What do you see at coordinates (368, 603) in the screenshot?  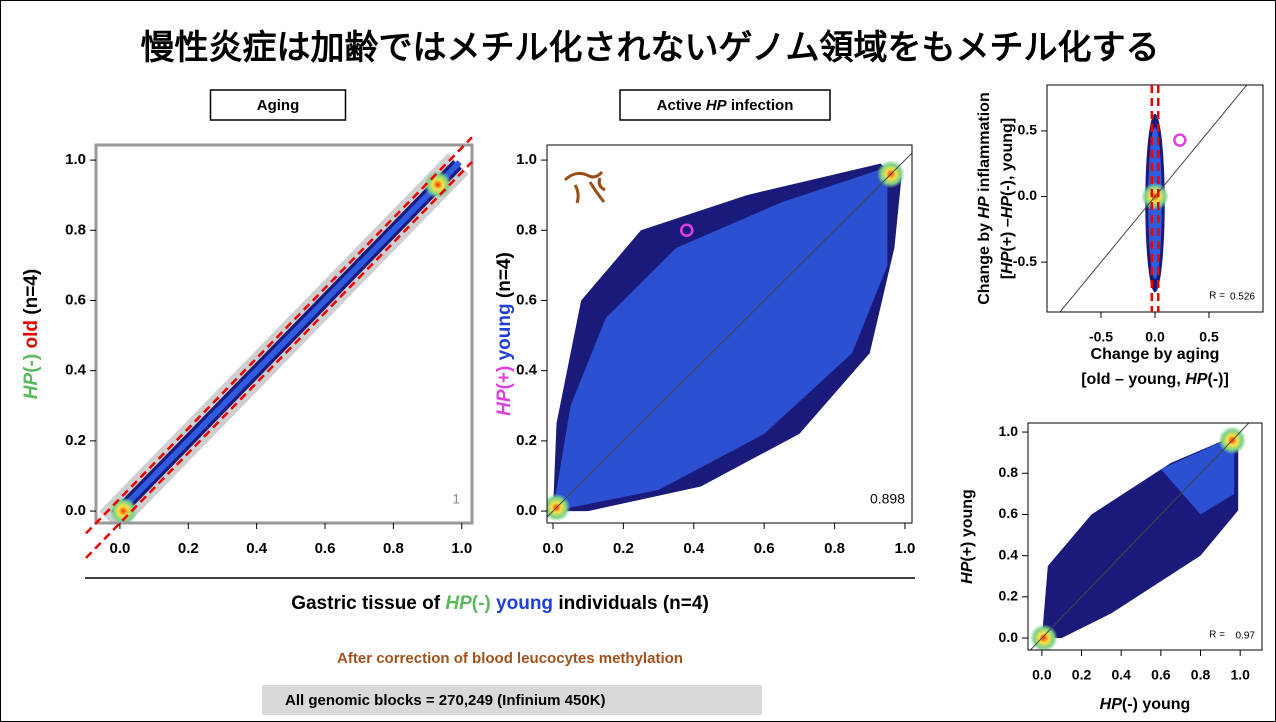 I see `shared-x-label-part: Gastric tissue of` at bounding box center [368, 603].